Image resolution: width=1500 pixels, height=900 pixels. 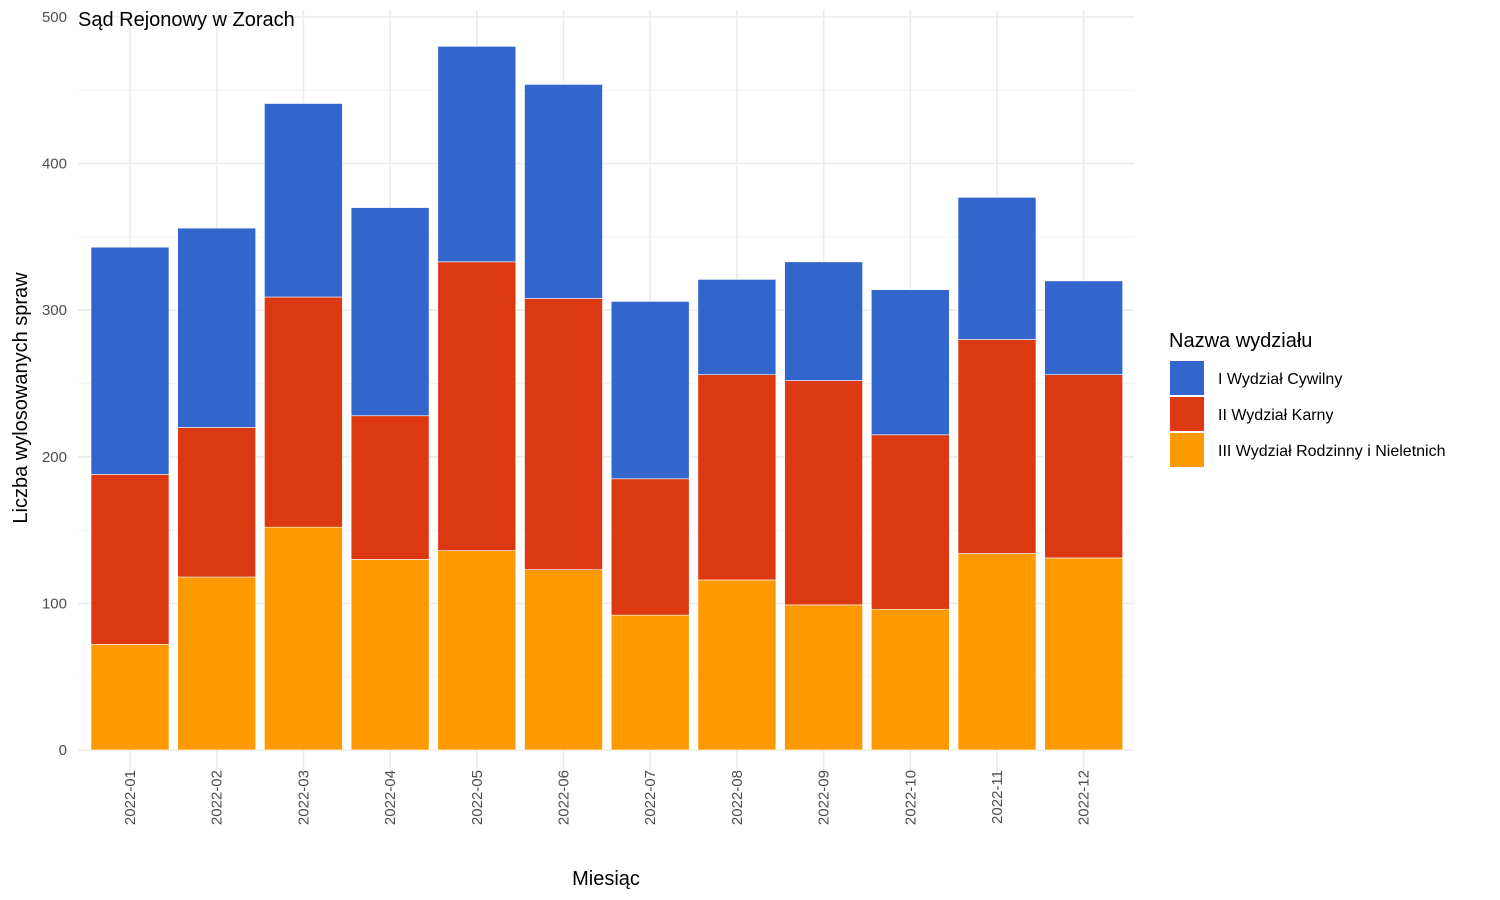 I want to click on y-tick-label: 200, so click(x=54, y=457).